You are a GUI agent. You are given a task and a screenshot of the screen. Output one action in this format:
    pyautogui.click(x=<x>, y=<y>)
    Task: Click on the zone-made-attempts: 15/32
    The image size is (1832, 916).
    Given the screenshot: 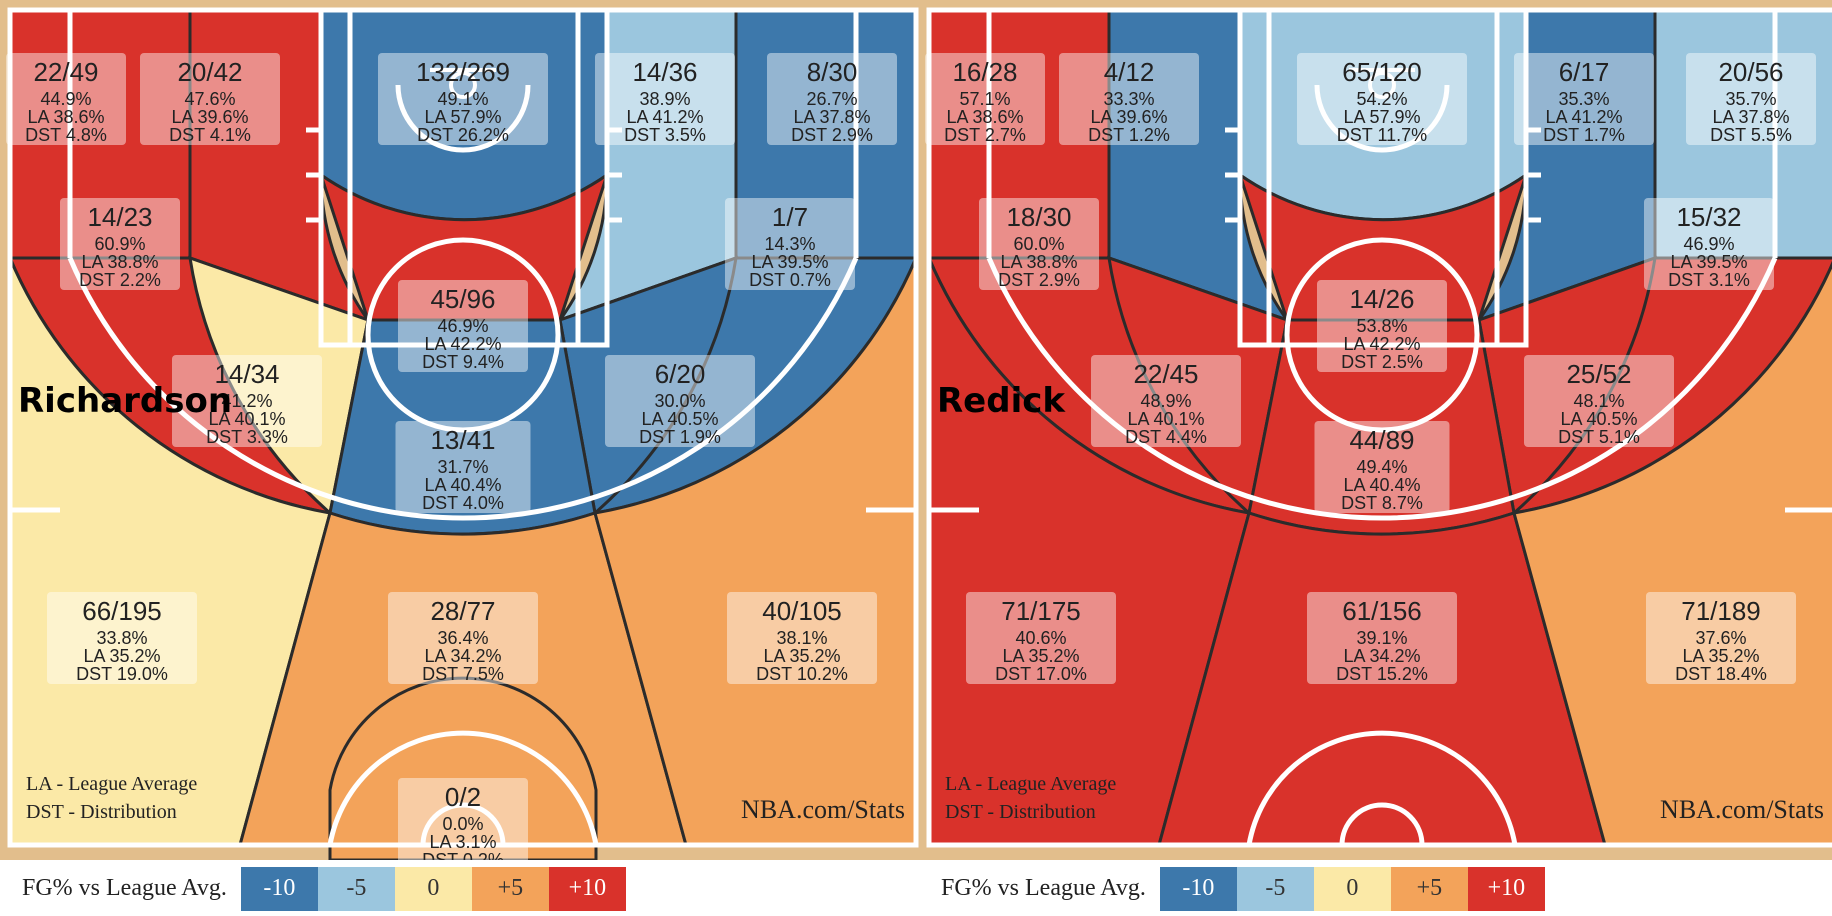 What is the action you would take?
    pyautogui.click(x=1708, y=217)
    